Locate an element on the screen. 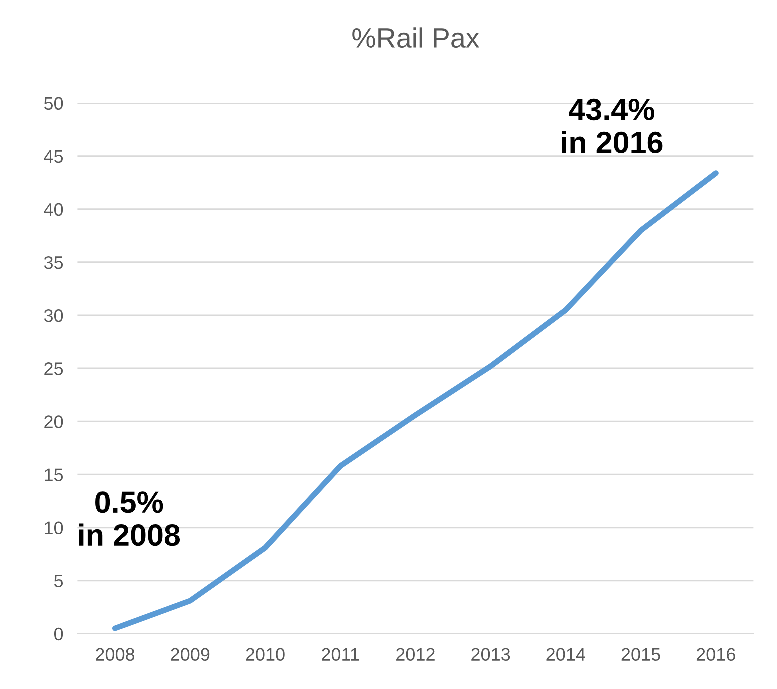 This screenshot has width=777, height=689. x-tick-label: 2015 is located at coordinates (641, 655).